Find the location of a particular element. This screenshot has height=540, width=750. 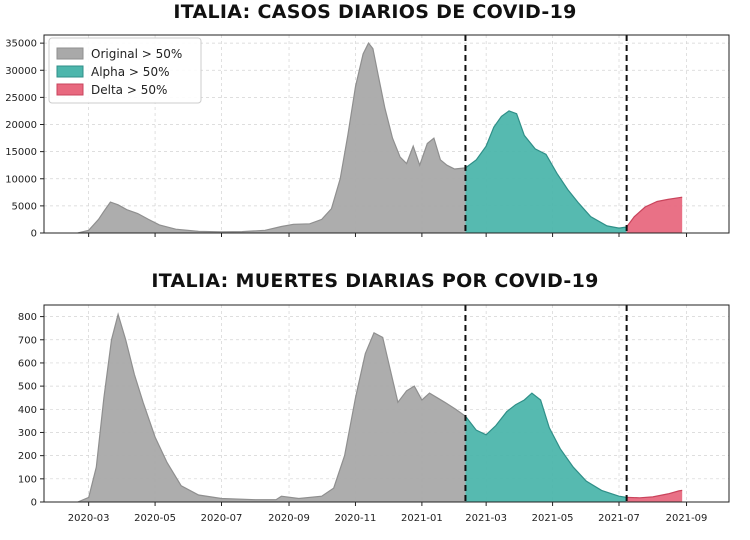

x-tick-label: 2021-01 is located at coordinates (422, 518).